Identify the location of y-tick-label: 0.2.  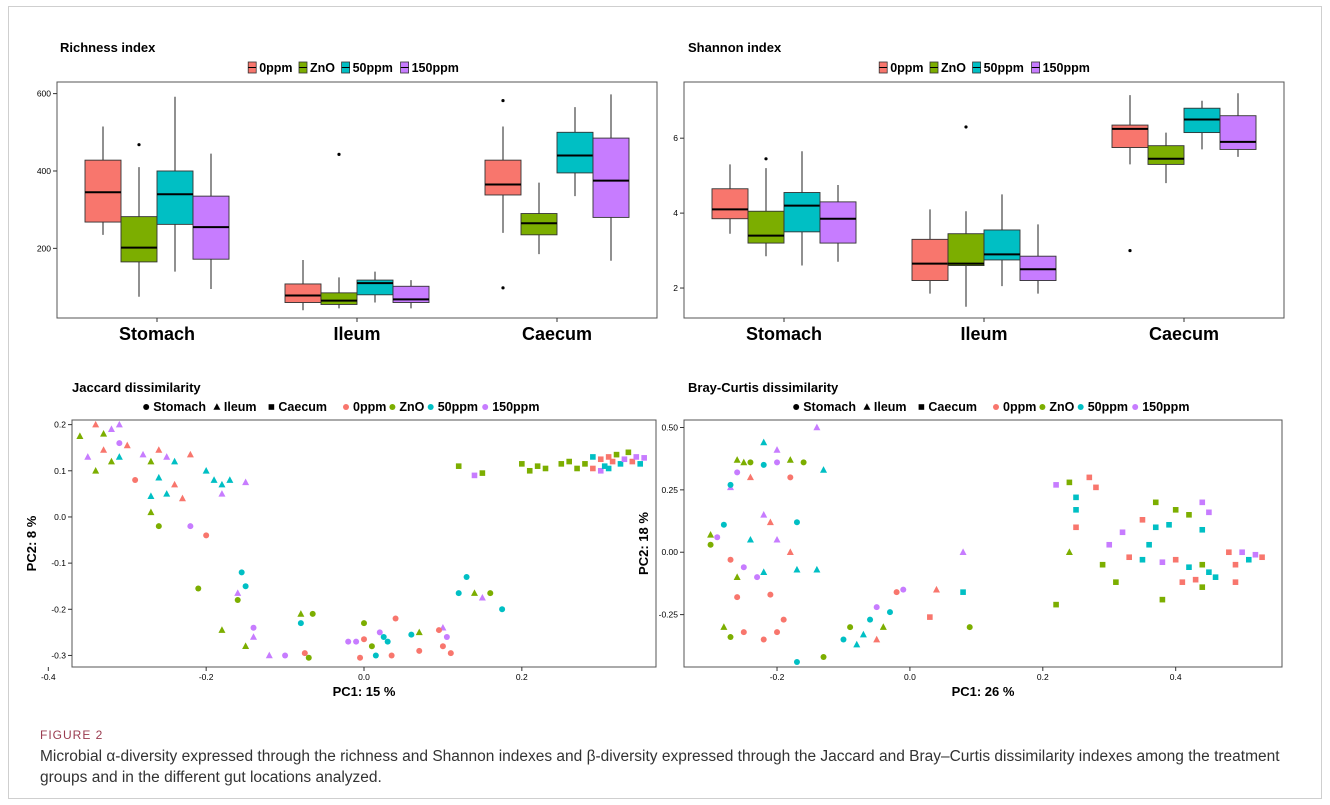
(60, 425).